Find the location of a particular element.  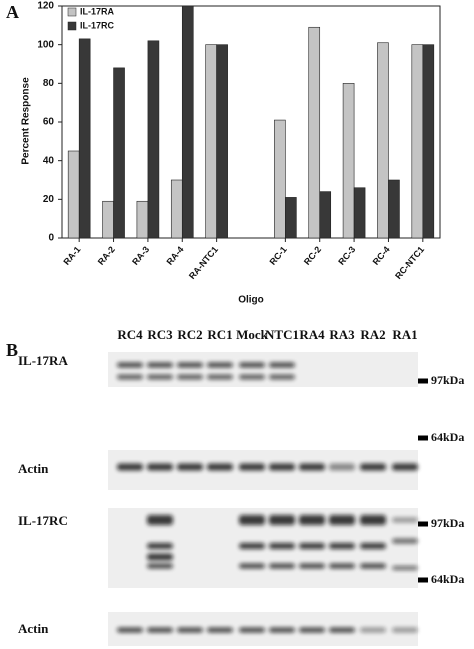

lane-label: RA4 is located at coordinates (312, 334).